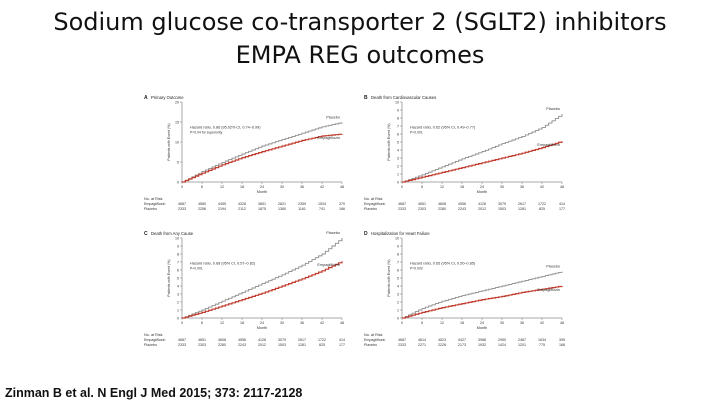  Describe the element at coordinates (366, 98) in the screenshot. I see `panel-letter: B` at that location.